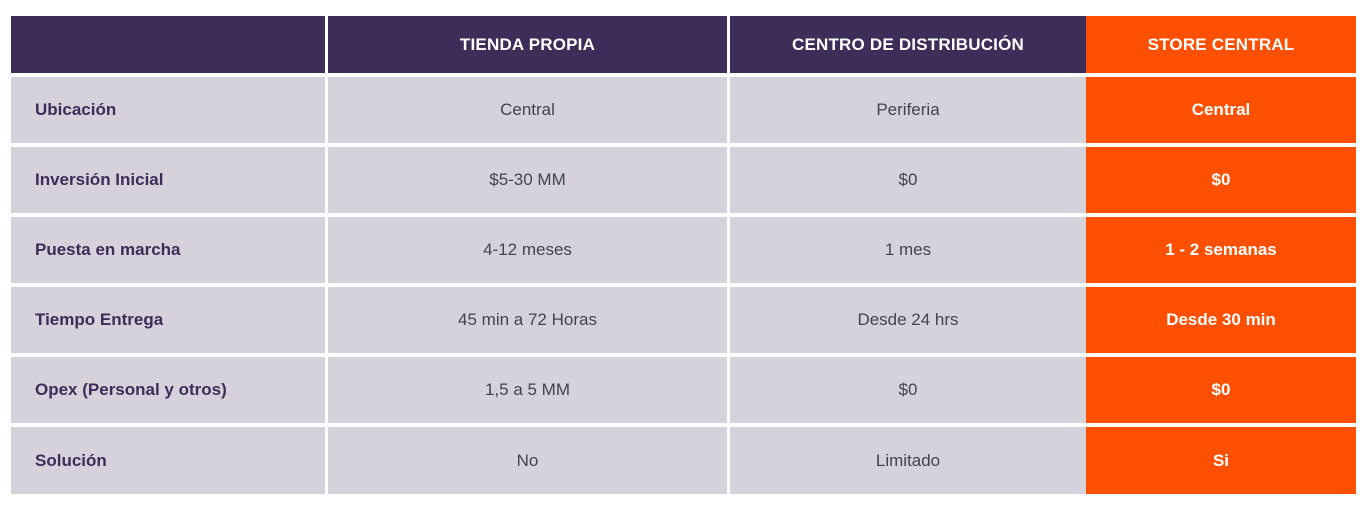 The width and height of the screenshot is (1365, 517). What do you see at coordinates (168, 250) in the screenshot?
I see `row-label-puesta-en-marcha: Puesta en marcha` at bounding box center [168, 250].